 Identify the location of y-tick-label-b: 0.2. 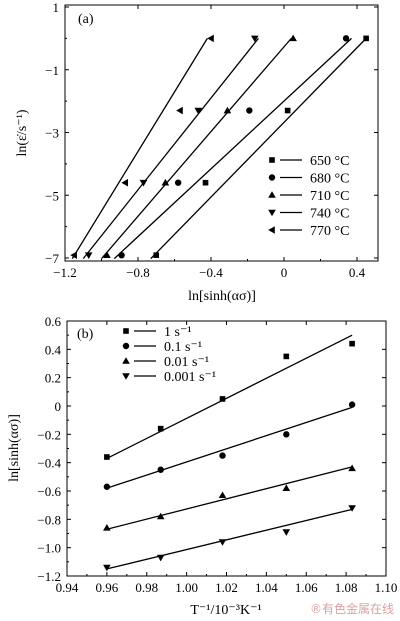
(53, 378).